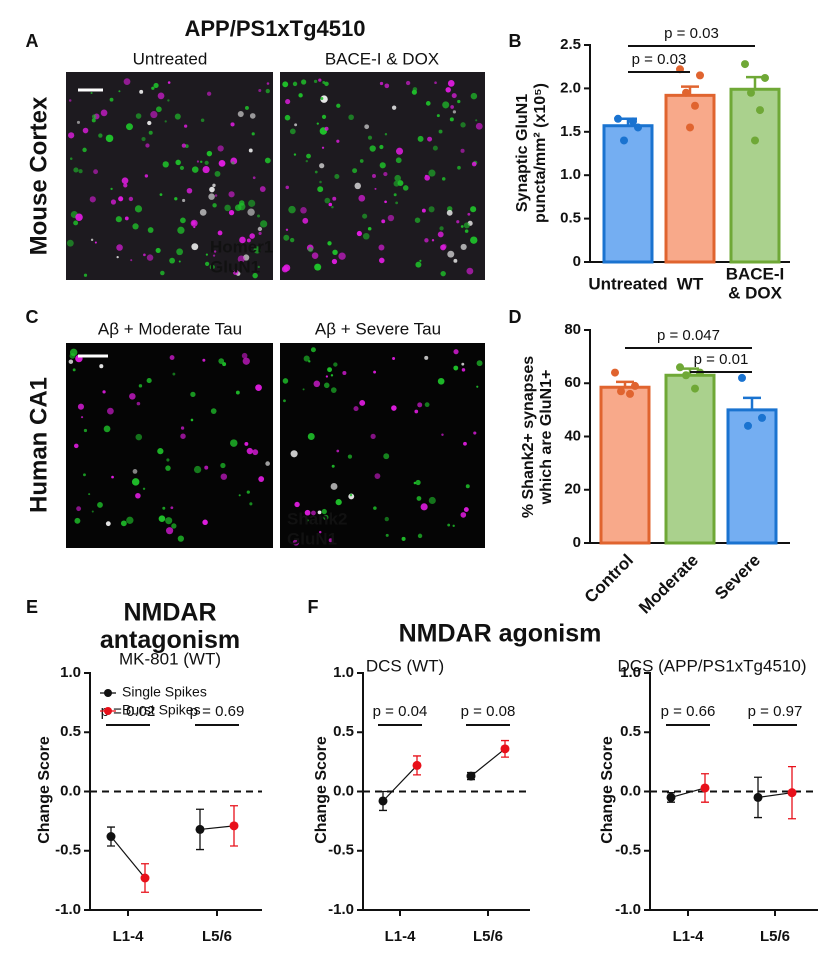 Image resolution: width=840 pixels, height=963 pixels. Describe the element at coordinates (170, 58) in the screenshot. I see `image-caption: Untreated` at that location.